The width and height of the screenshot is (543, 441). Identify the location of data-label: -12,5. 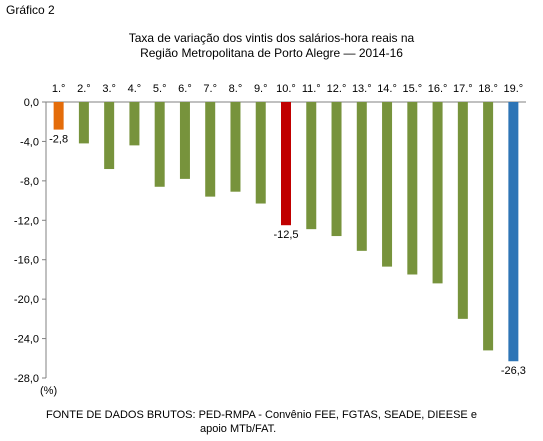
(285, 235).